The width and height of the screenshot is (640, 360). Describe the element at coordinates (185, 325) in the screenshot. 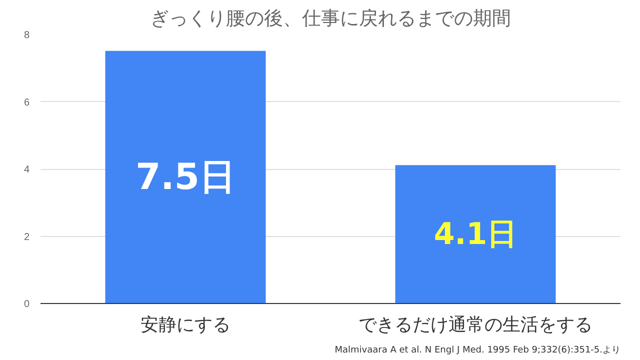

I see `x-tick-label: 安静にする` at that location.